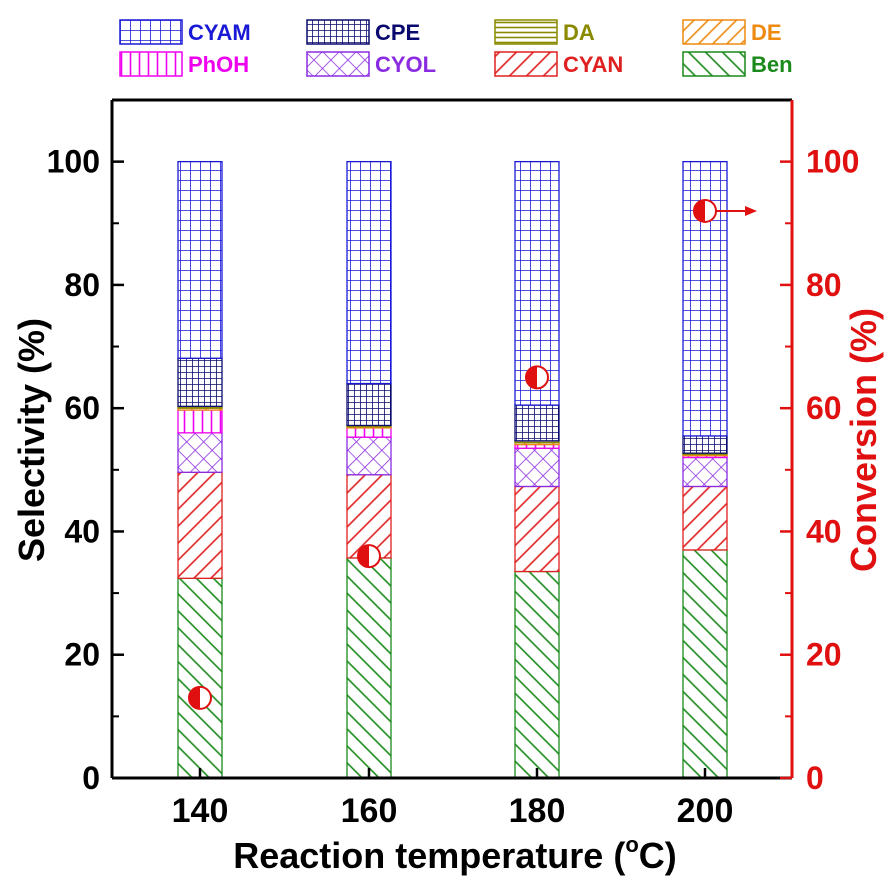 Image resolution: width=896 pixels, height=880 pixels. I want to click on legend-label-da: DA, so click(579, 32).